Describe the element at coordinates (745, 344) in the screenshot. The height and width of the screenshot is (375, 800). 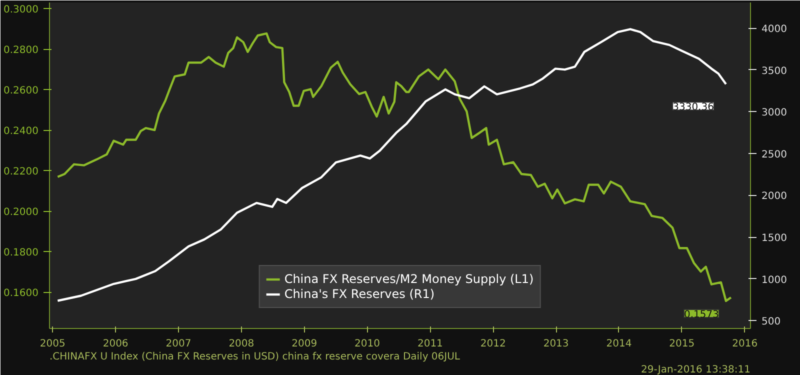
I see `x-tick-label: 2016` at that location.